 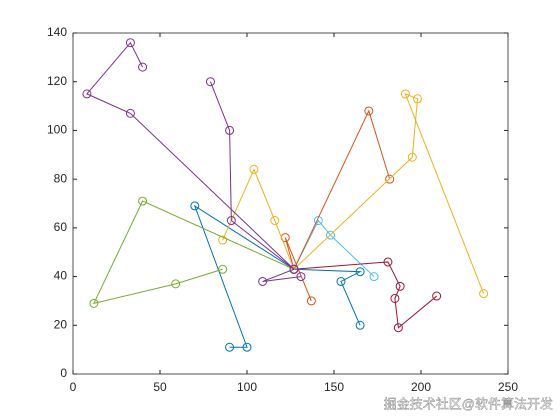 I want to click on y-tick-label: 140, so click(x=57, y=32).